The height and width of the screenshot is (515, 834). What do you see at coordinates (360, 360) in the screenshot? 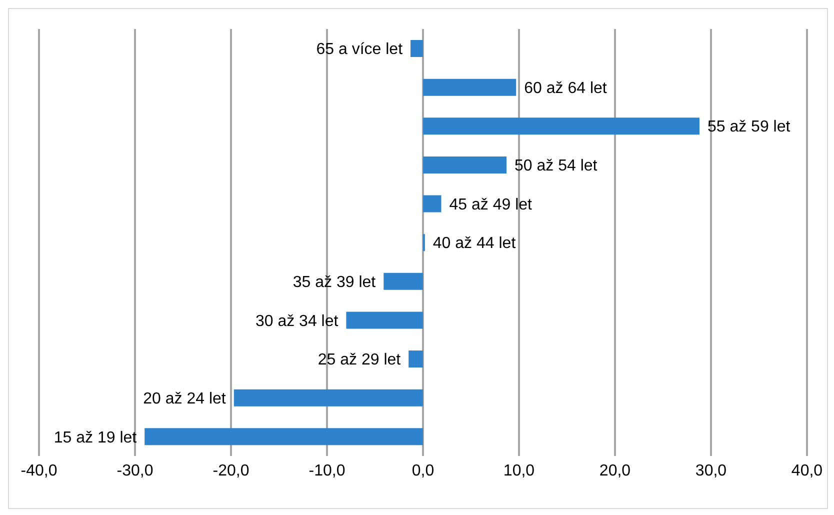
I see `y-tick-label: 25 až 29 let` at bounding box center [360, 360].